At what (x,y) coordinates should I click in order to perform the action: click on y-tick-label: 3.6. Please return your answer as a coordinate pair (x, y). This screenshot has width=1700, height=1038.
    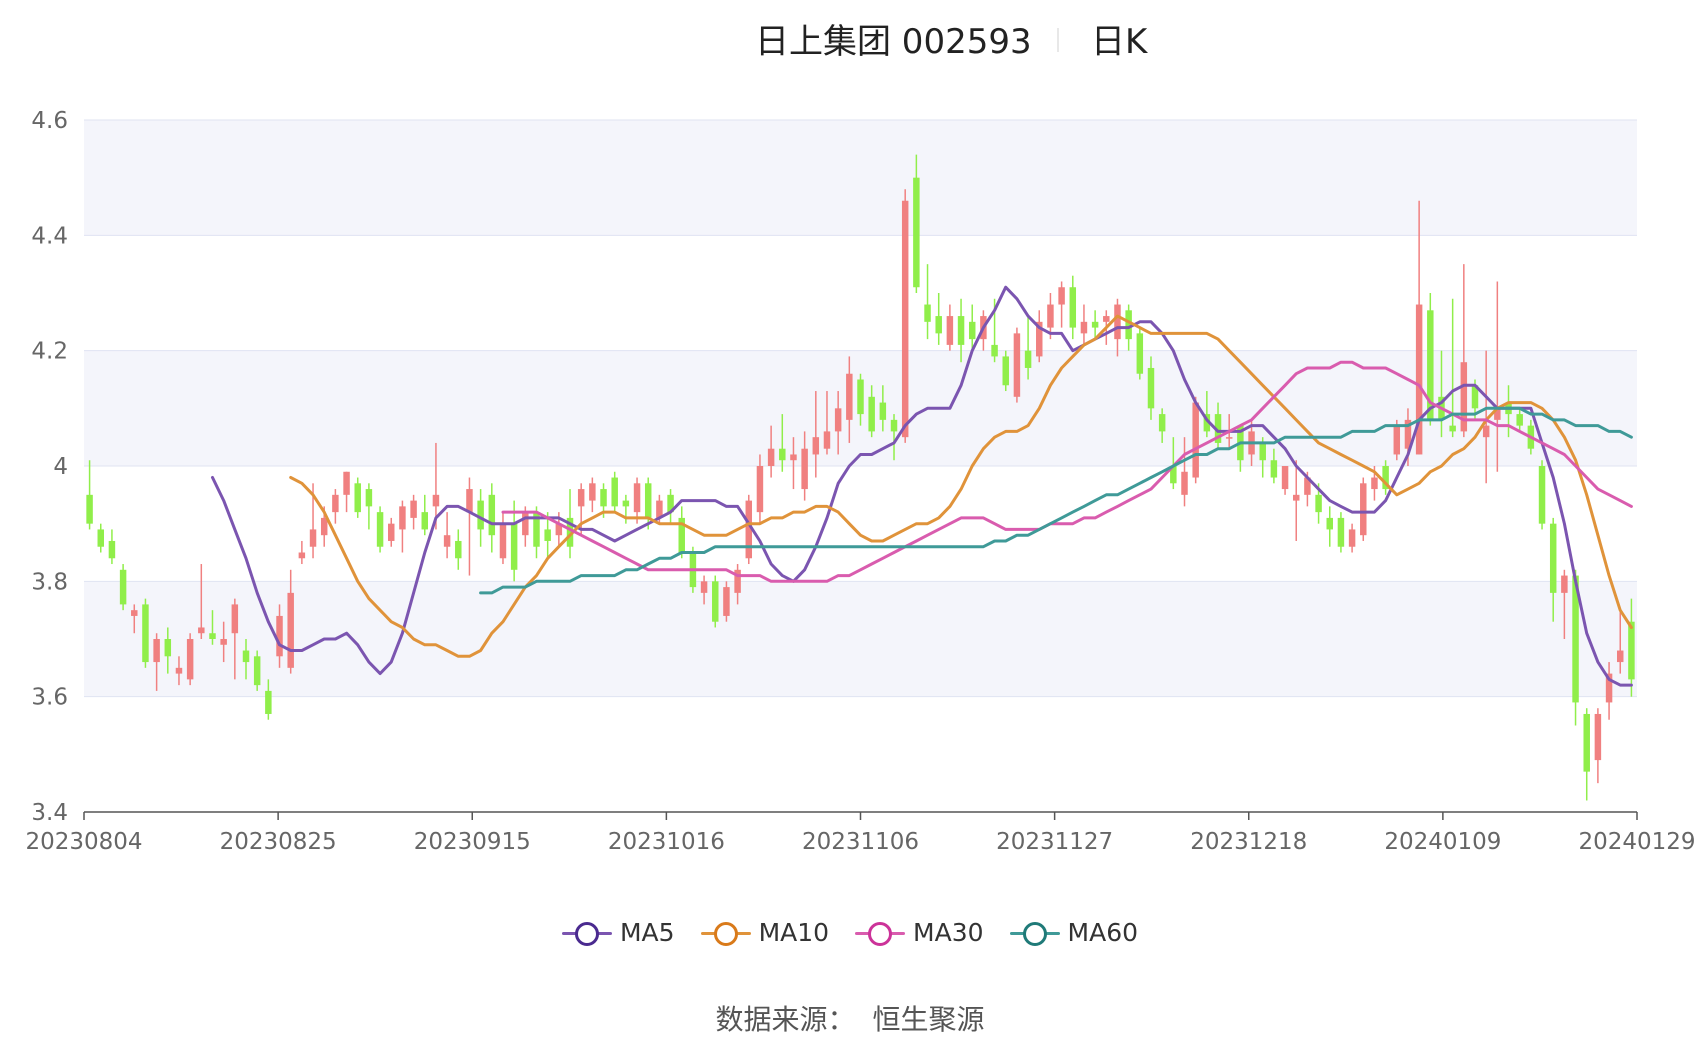
    Looking at the image, I should click on (49, 698).